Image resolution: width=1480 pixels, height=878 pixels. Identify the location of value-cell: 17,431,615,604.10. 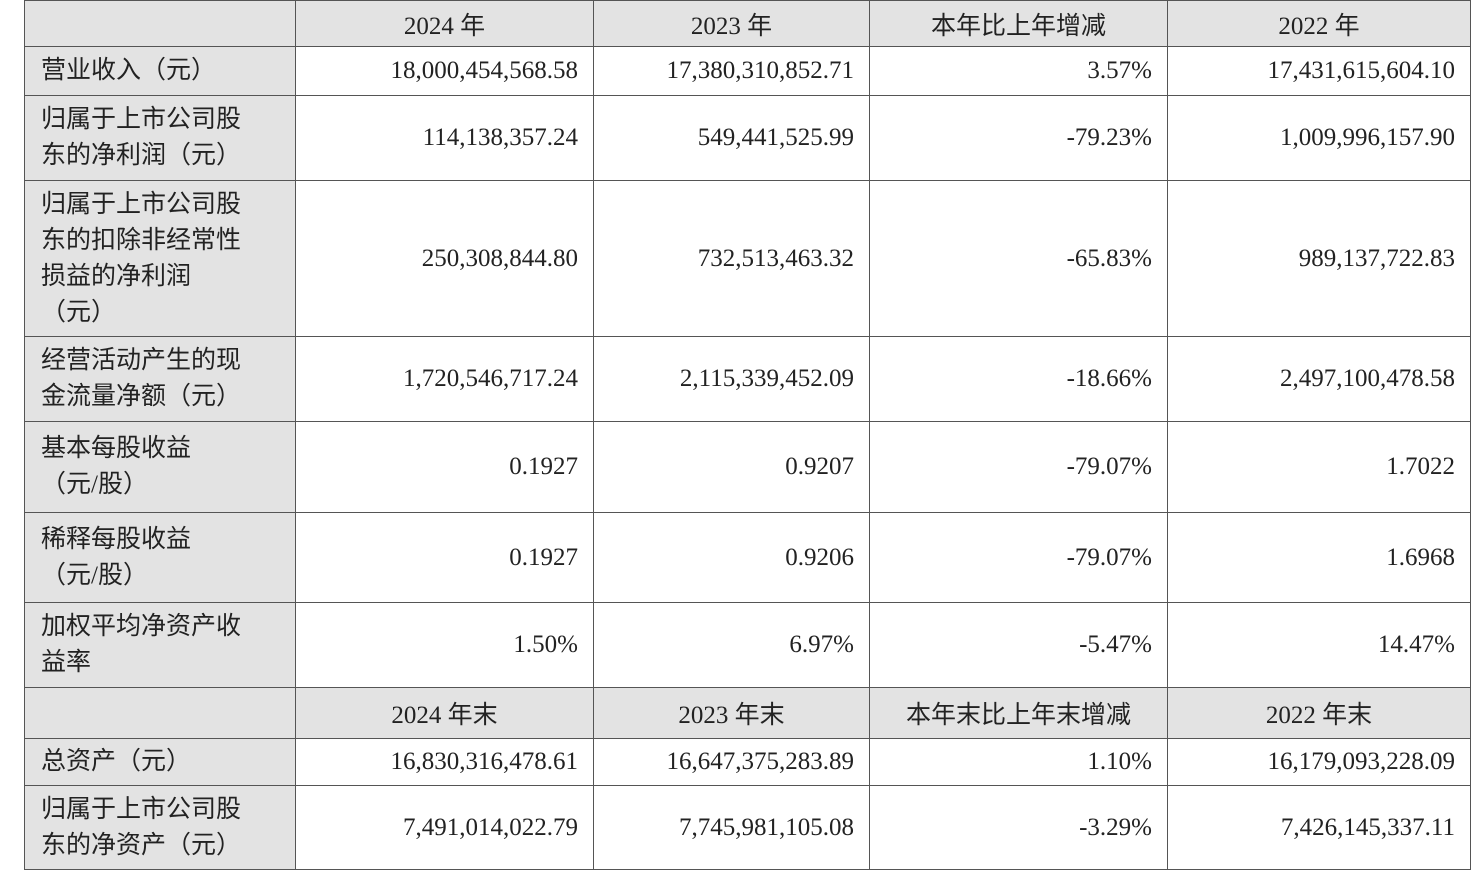
(1319, 71).